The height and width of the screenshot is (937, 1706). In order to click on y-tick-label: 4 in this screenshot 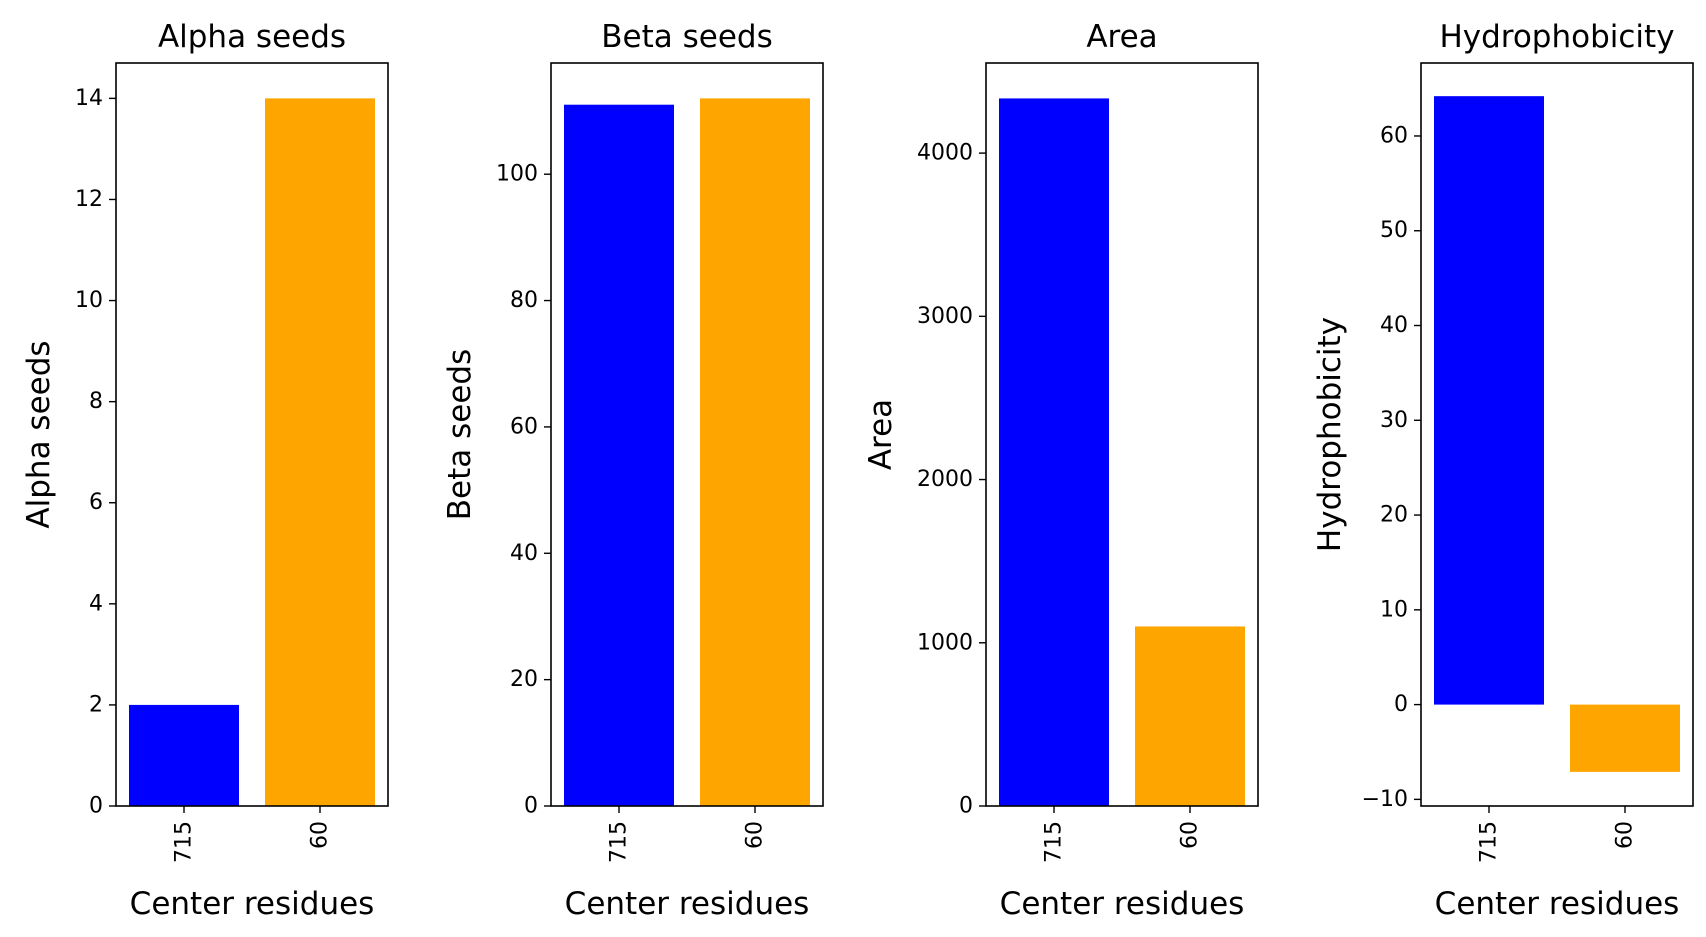, I will do `click(96, 603)`.